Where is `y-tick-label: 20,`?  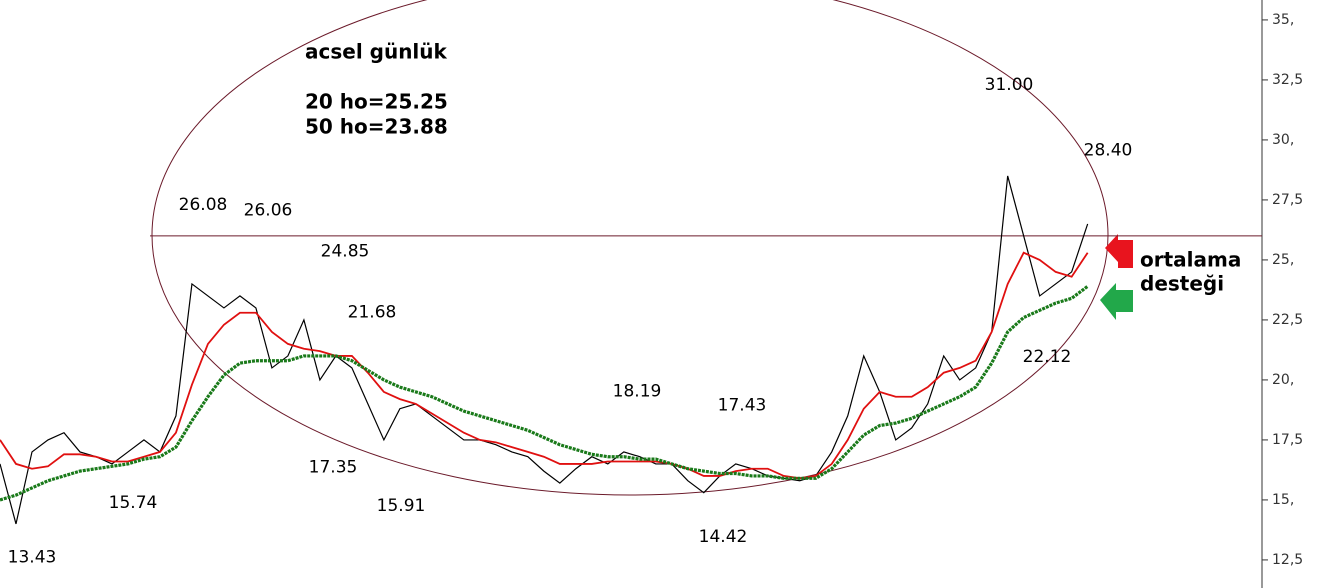 y-tick-label: 20, is located at coordinates (1283, 380).